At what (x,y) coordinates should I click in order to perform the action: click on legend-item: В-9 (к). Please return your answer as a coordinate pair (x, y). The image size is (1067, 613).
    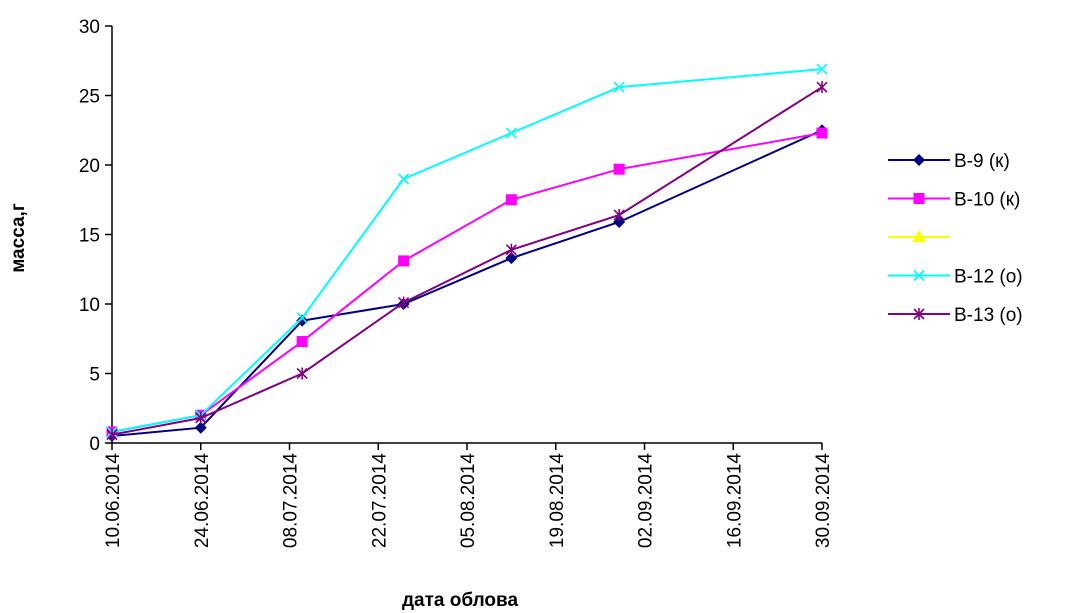
    Looking at the image, I should click on (949, 161).